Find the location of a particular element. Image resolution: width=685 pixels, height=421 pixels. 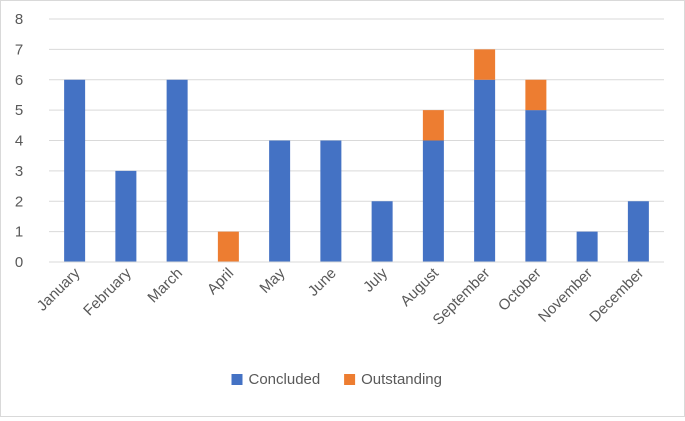

legend-label: Outstanding is located at coordinates (401, 379).